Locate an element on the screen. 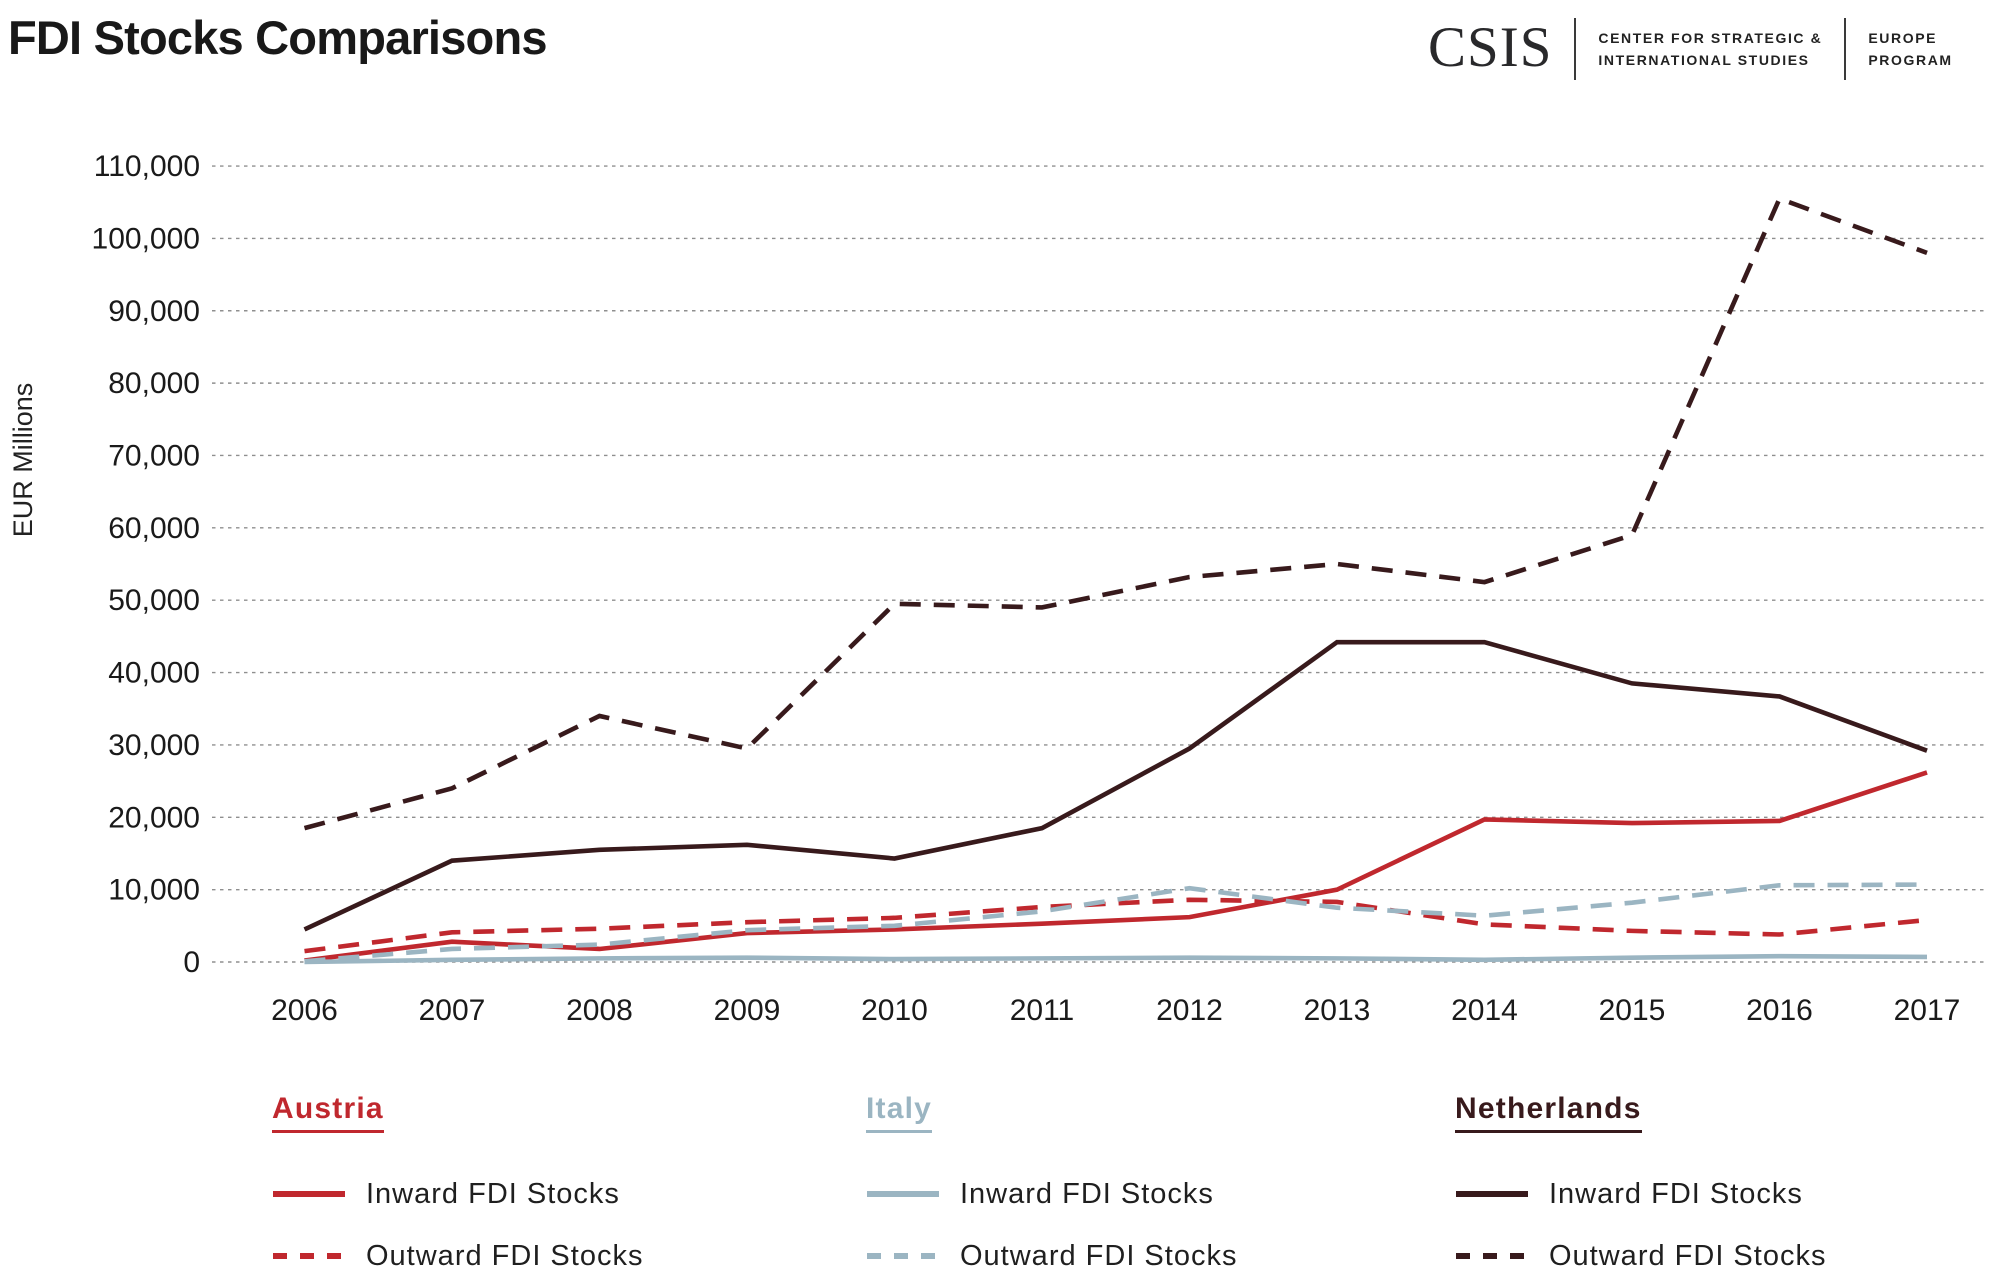  series-line-italy-outward is located at coordinates (1116, 923).